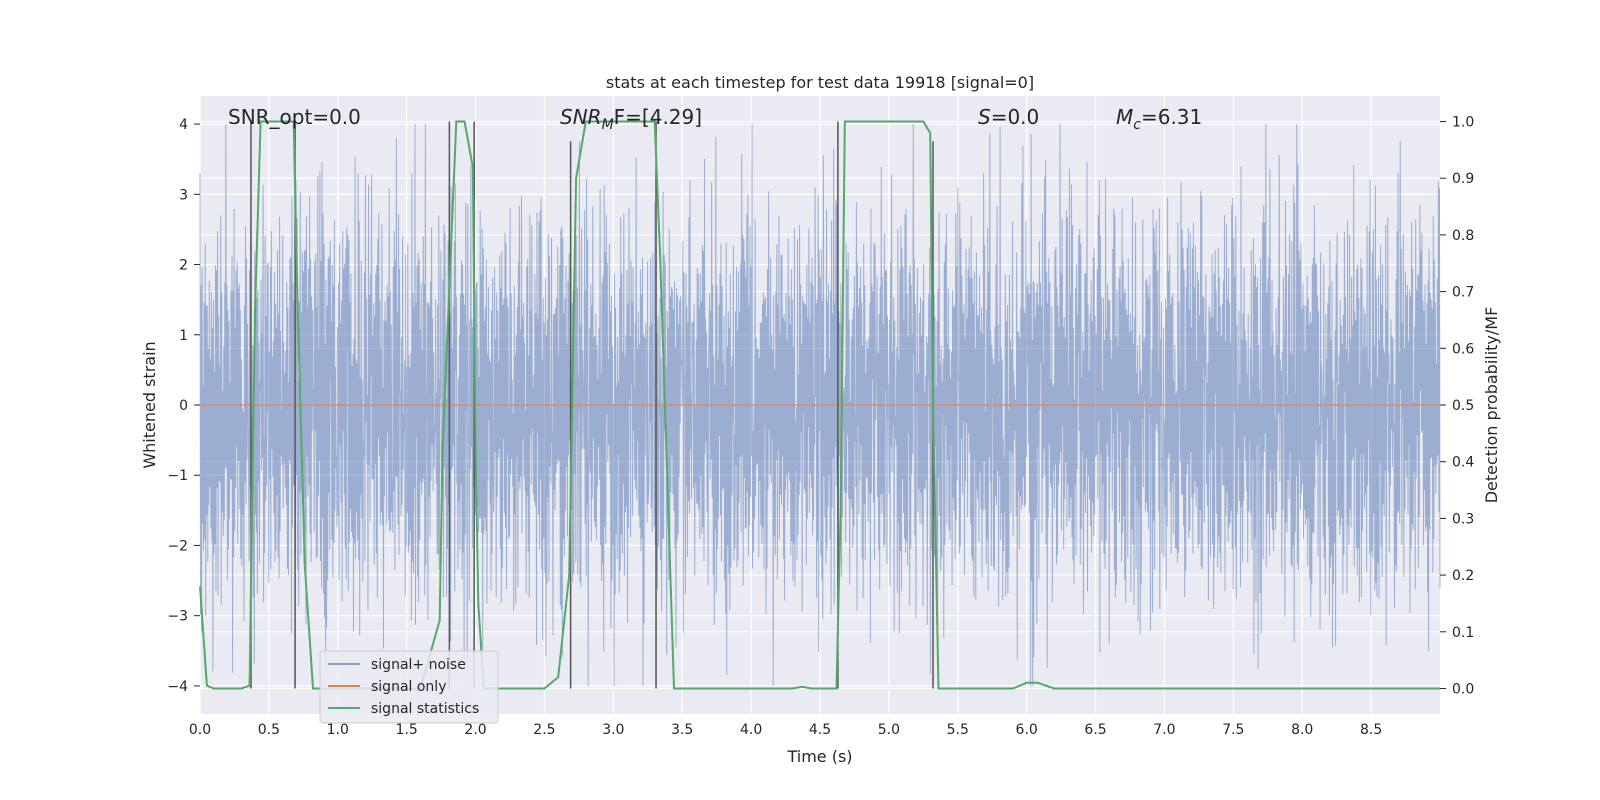 The height and width of the screenshot is (800, 1600). I want to click on x-tick-label: 7.5, so click(1233, 730).